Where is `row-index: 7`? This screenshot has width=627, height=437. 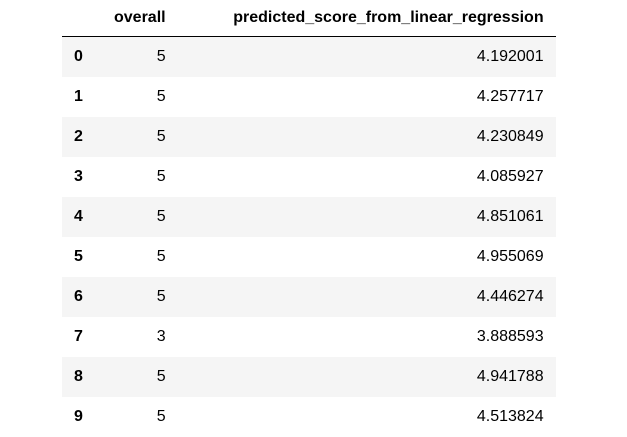
row-index: 7 is located at coordinates (78, 336).